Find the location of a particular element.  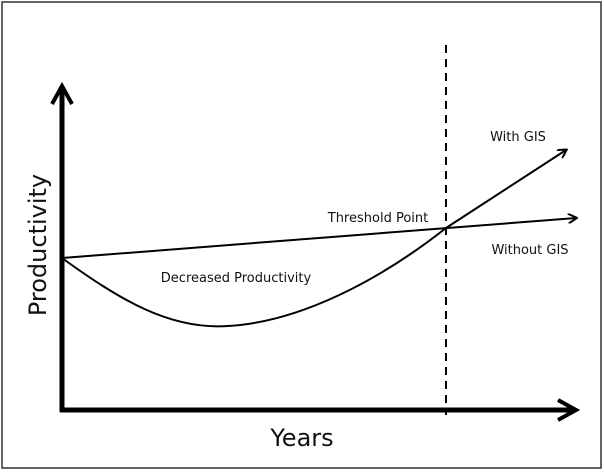

with-gis-label: With GIS is located at coordinates (518, 137).